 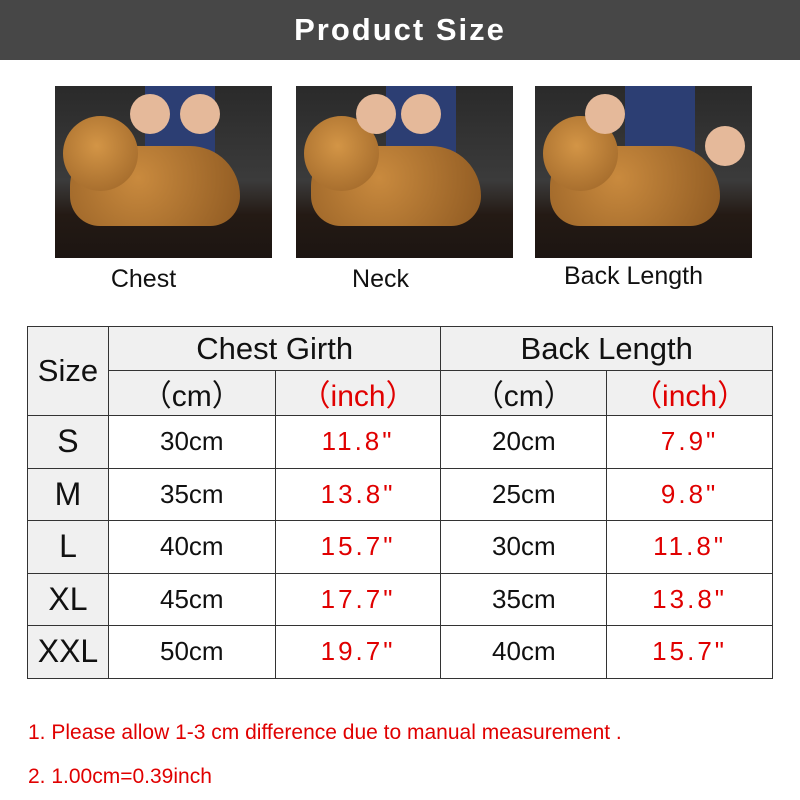 What do you see at coordinates (400, 30) in the screenshot?
I see `page-title: Product Size` at bounding box center [400, 30].